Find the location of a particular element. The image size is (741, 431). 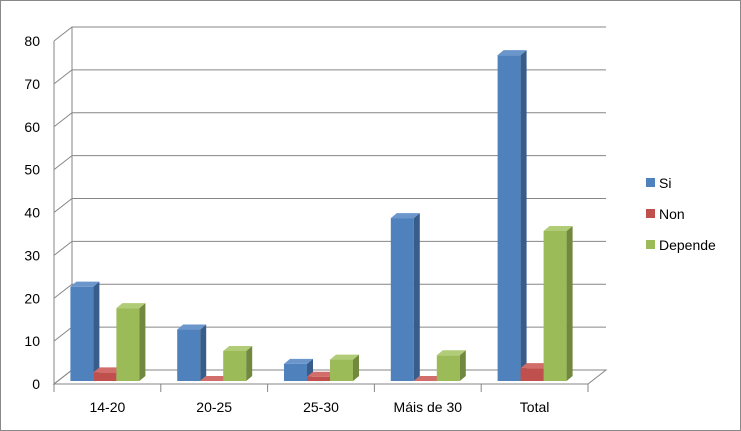

legend-item-non: Non is located at coordinates (665, 214).